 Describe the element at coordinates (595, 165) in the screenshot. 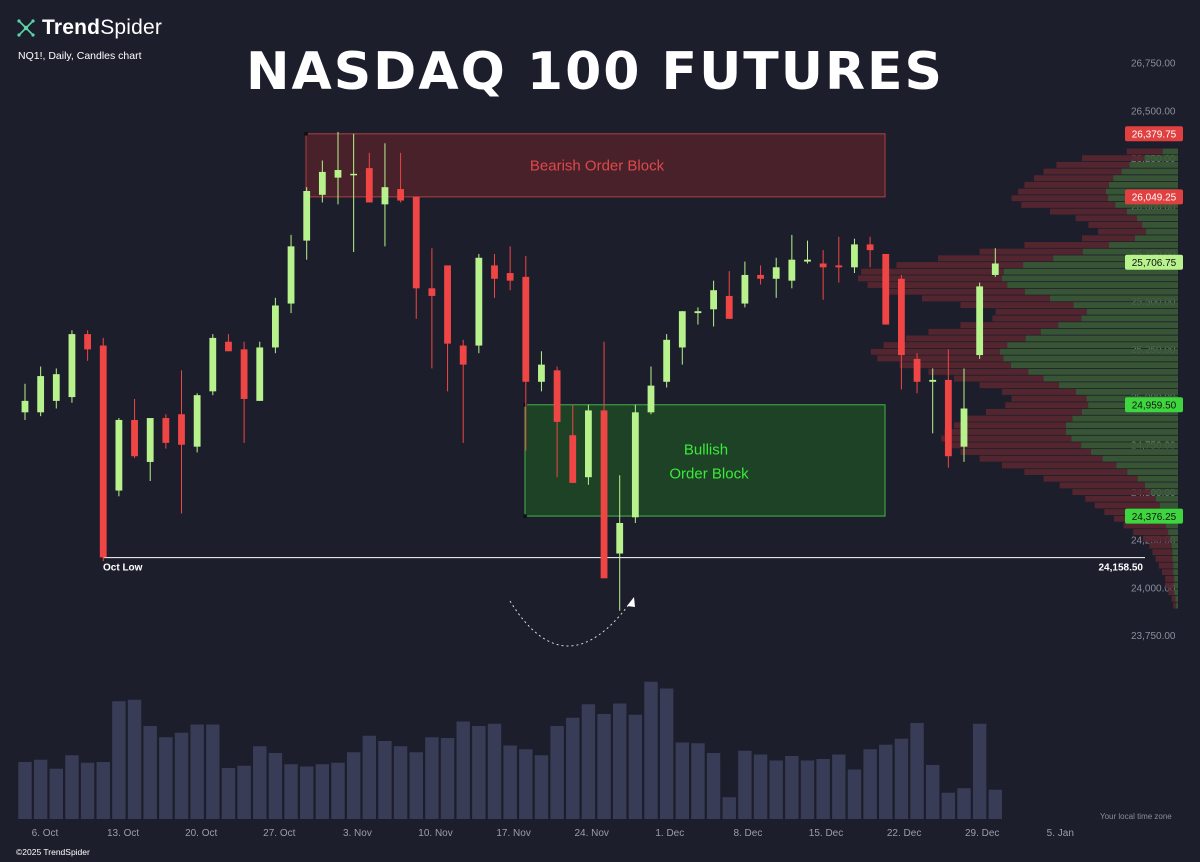

I see `bearish-order-block` at that location.